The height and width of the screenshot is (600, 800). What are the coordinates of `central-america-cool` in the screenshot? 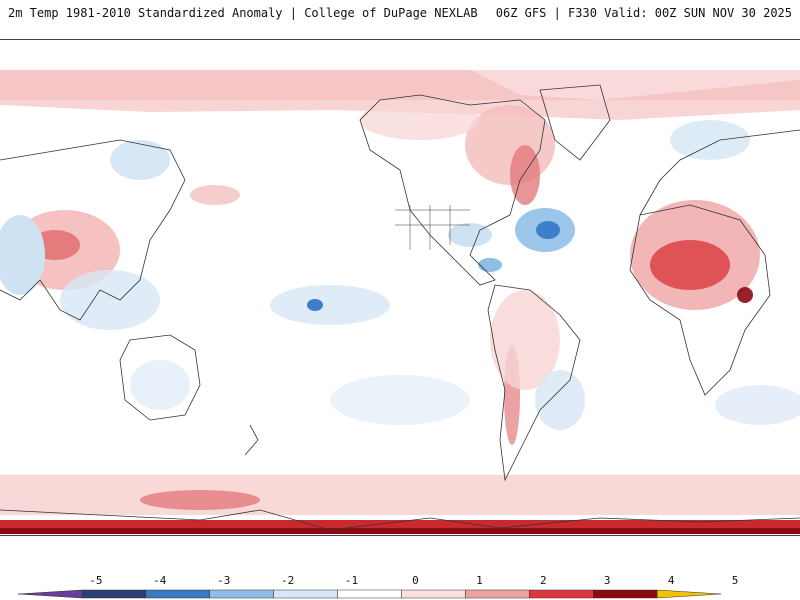 It's located at (490, 265).